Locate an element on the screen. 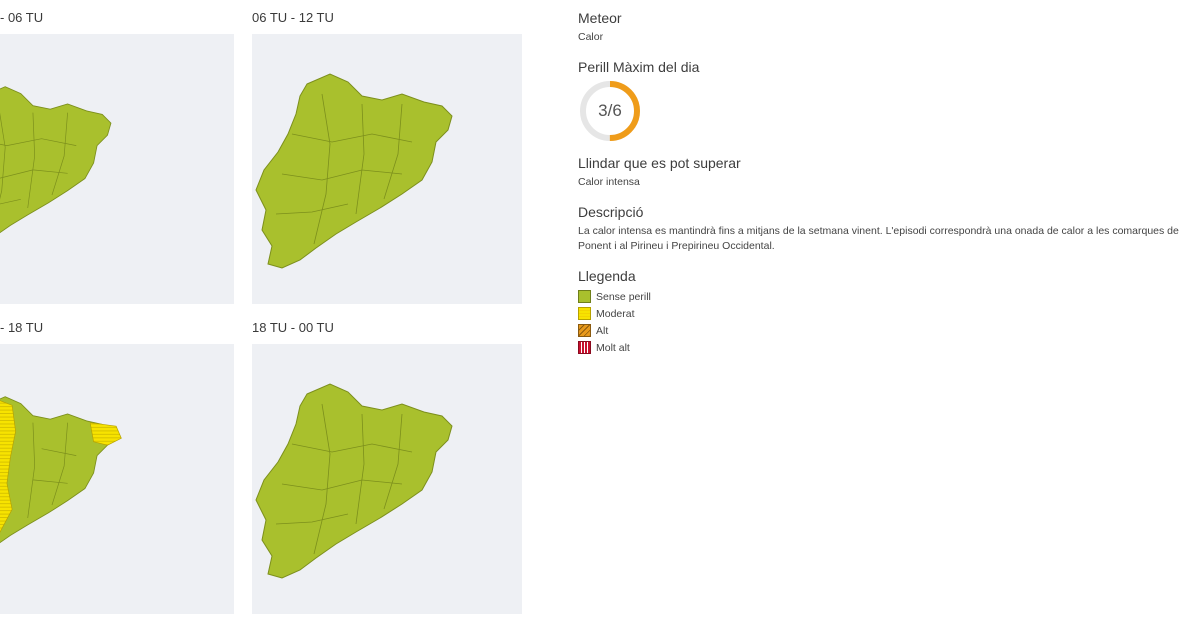 The image size is (1200, 630). legend-list: Sense perill Moderat Alt Molt alt is located at coordinates (888, 322).